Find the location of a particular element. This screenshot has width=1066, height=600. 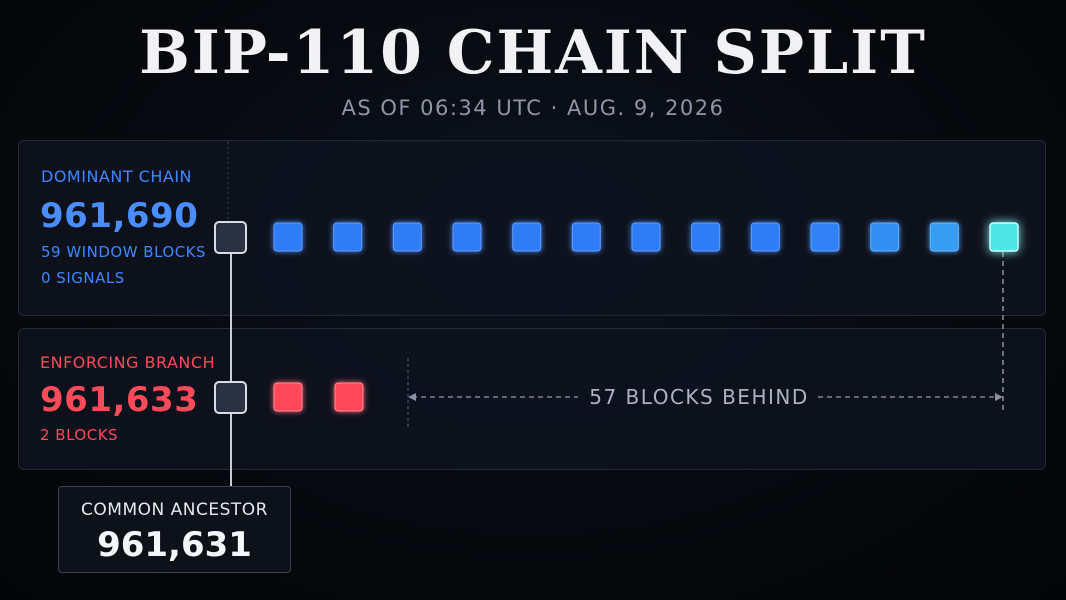

common-ancestor-height: 961,631 is located at coordinates (174, 545).